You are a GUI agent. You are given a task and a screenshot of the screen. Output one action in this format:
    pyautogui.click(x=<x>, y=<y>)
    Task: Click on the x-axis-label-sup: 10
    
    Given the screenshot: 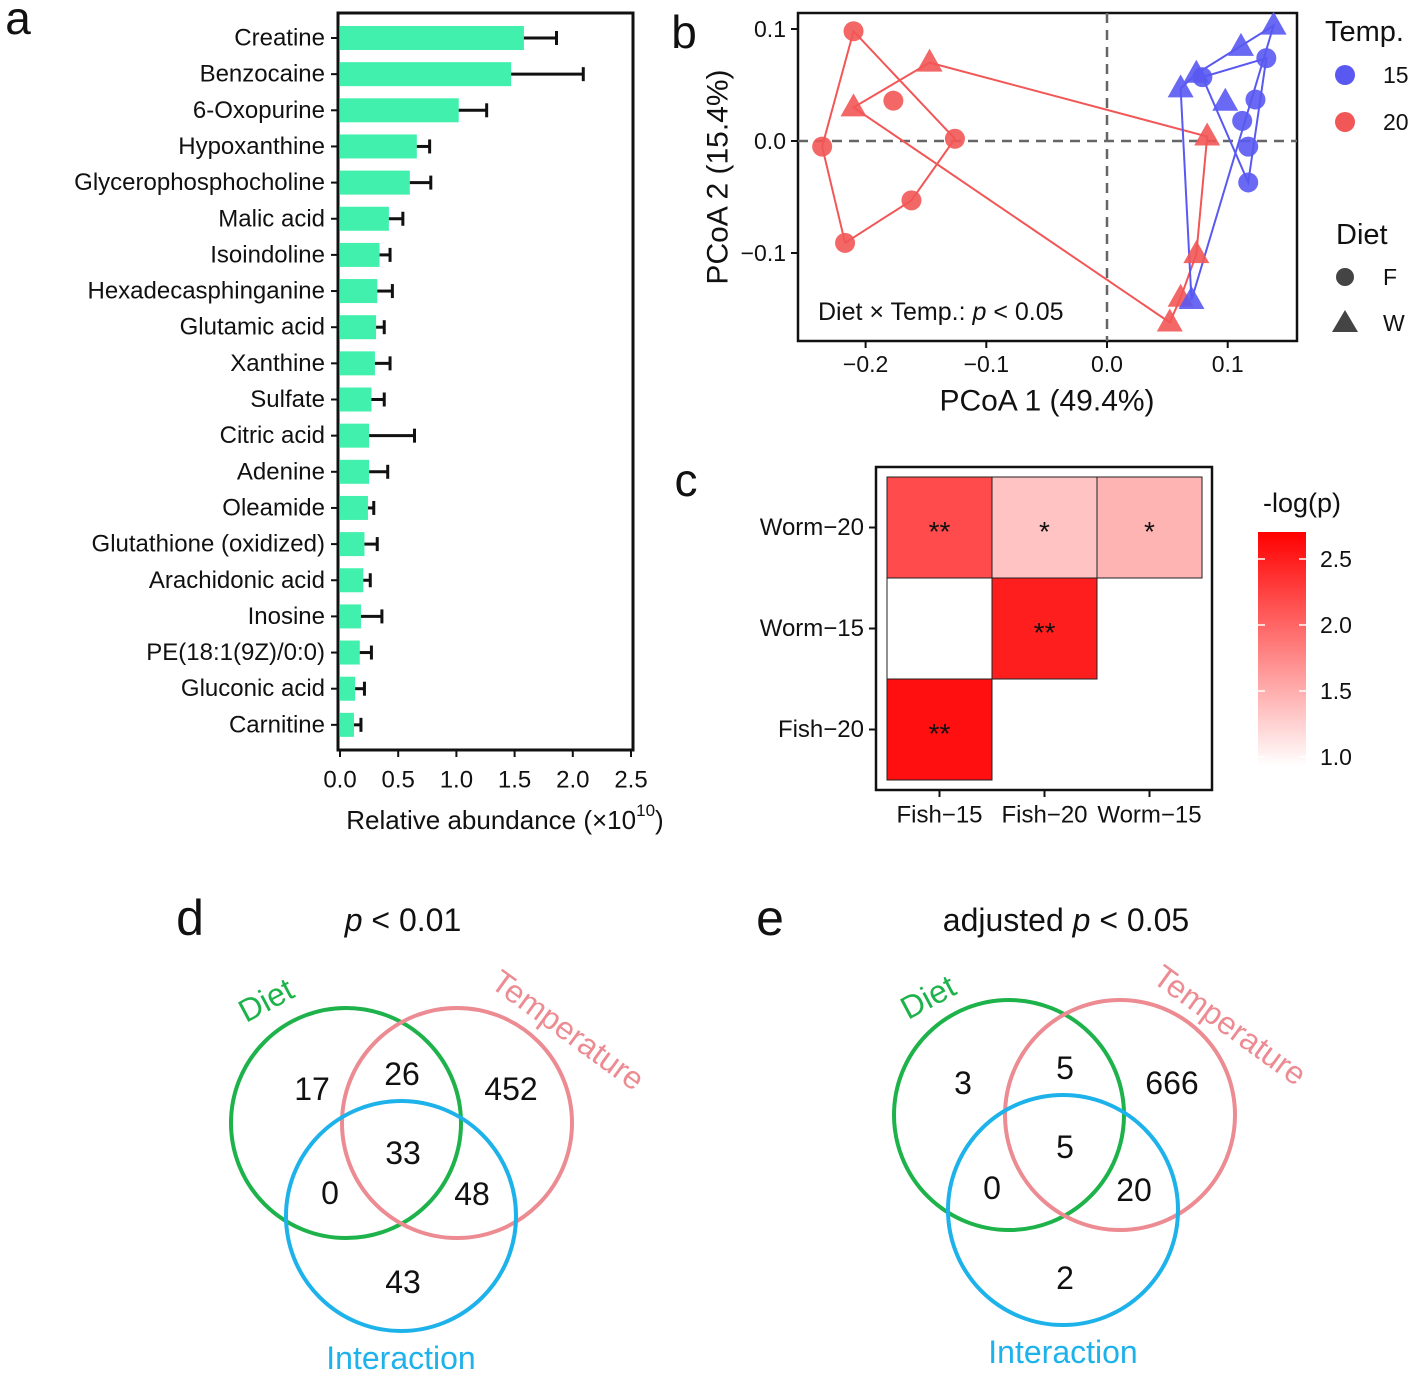 What is the action you would take?
    pyautogui.click(x=645, y=810)
    